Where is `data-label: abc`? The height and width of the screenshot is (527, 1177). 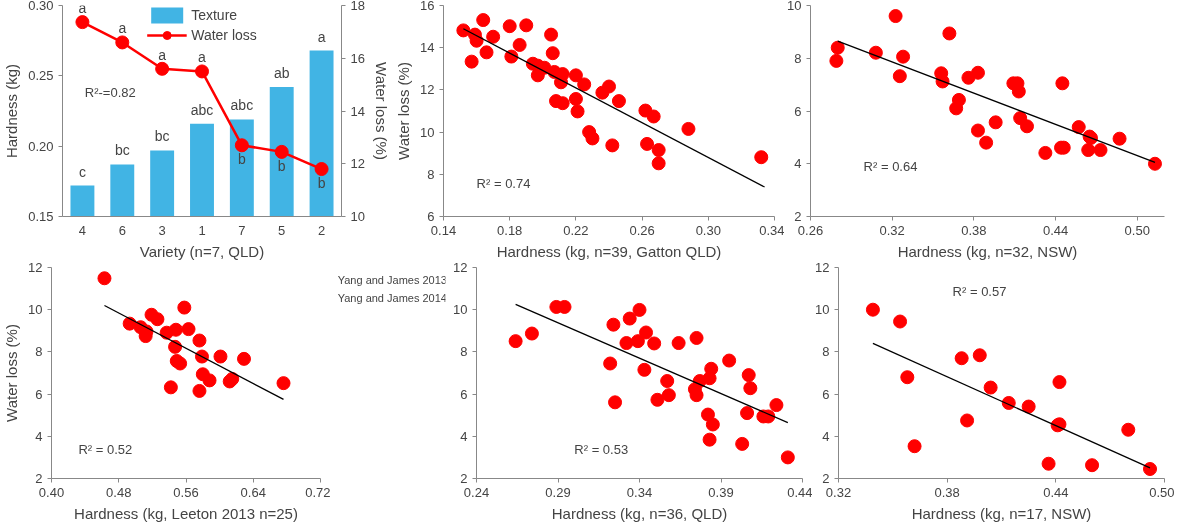 data-label: abc is located at coordinates (202, 109).